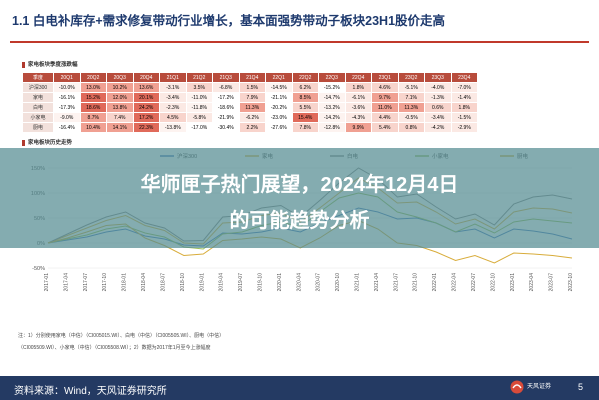 Image resolution: width=599 pixels, height=400 pixels. What do you see at coordinates (438, 127) in the screenshot?
I see `table-cell: -4.2%` at bounding box center [438, 127].